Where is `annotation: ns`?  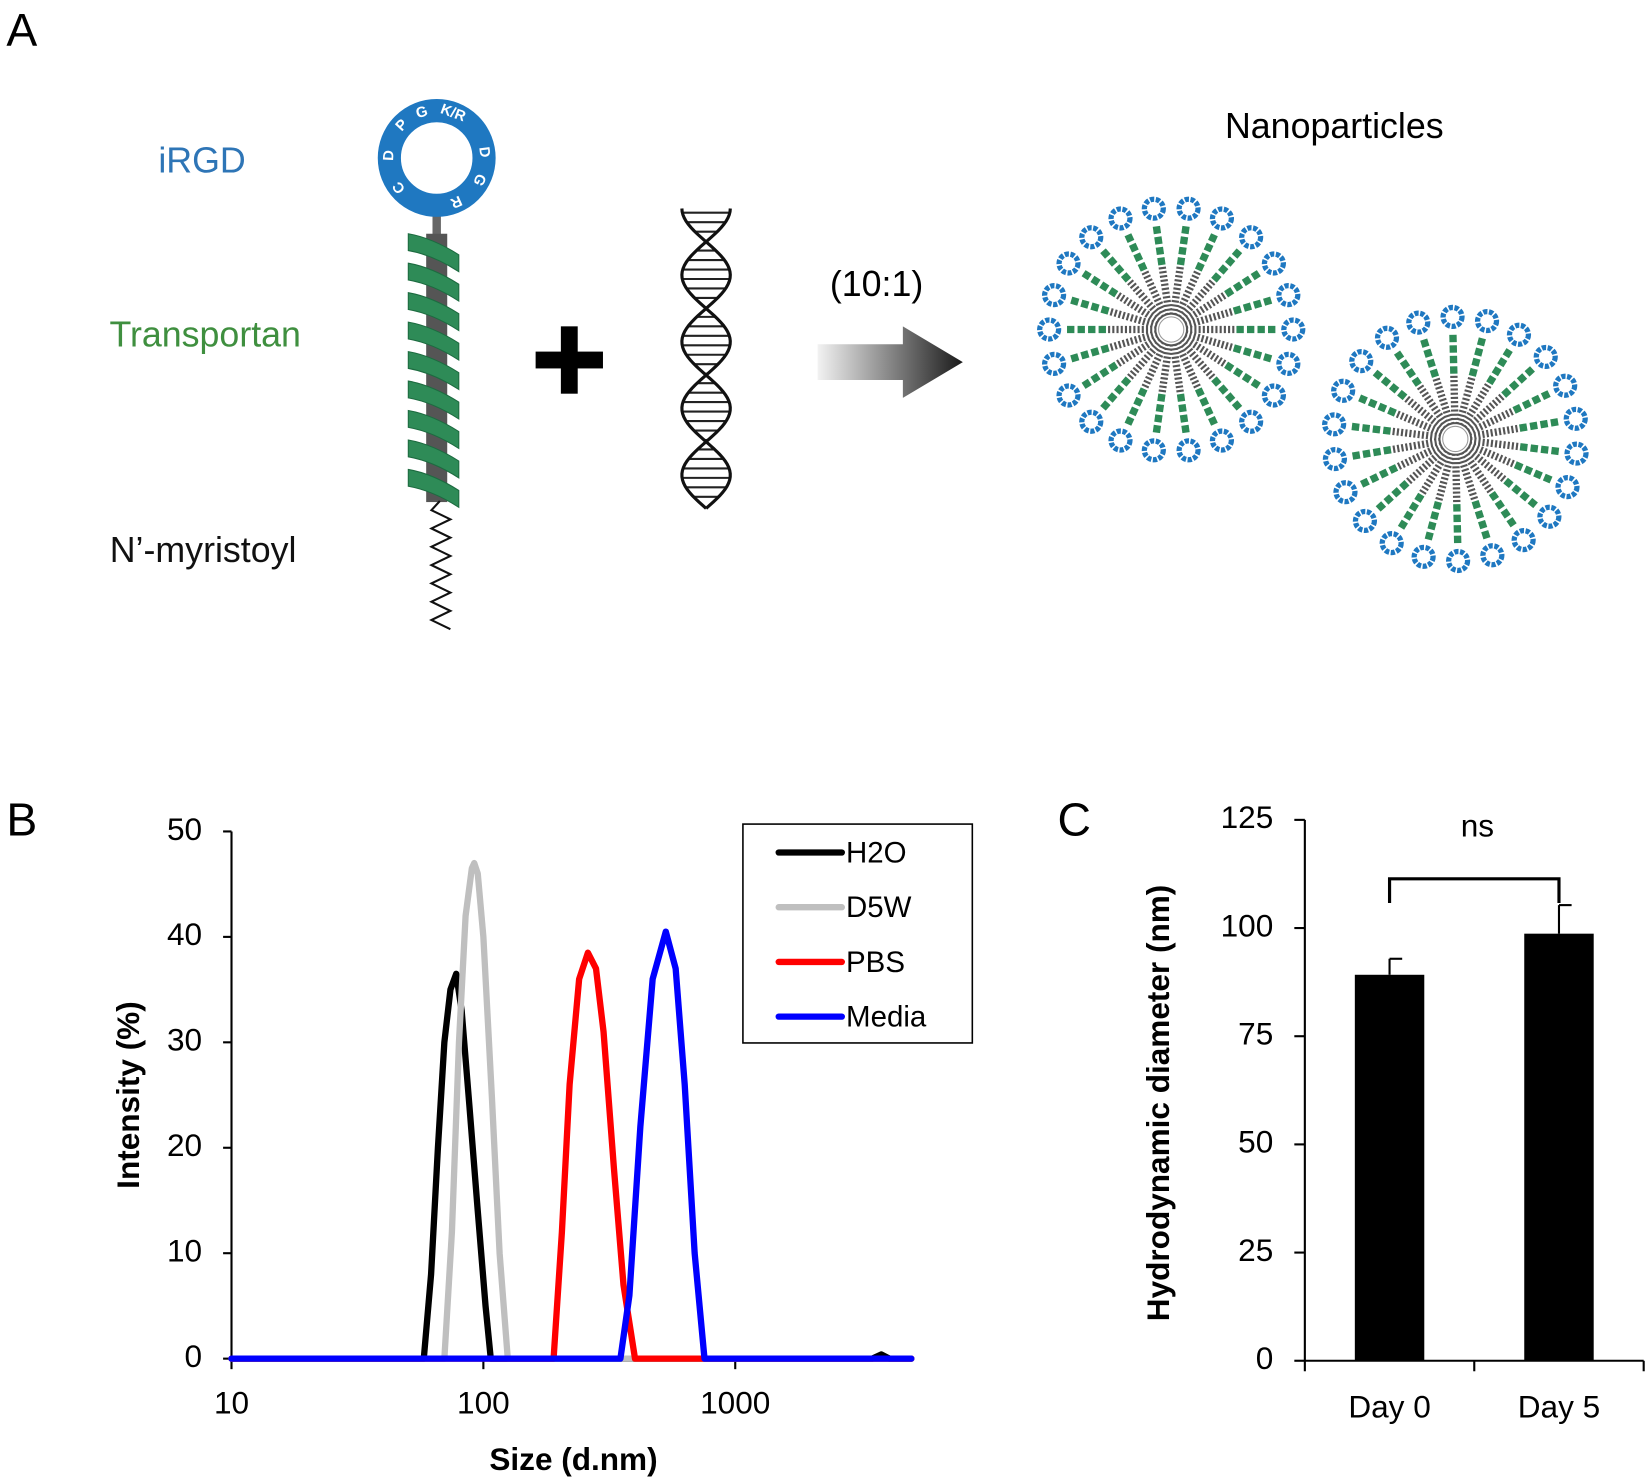
annotation: ns is located at coordinates (1477, 826).